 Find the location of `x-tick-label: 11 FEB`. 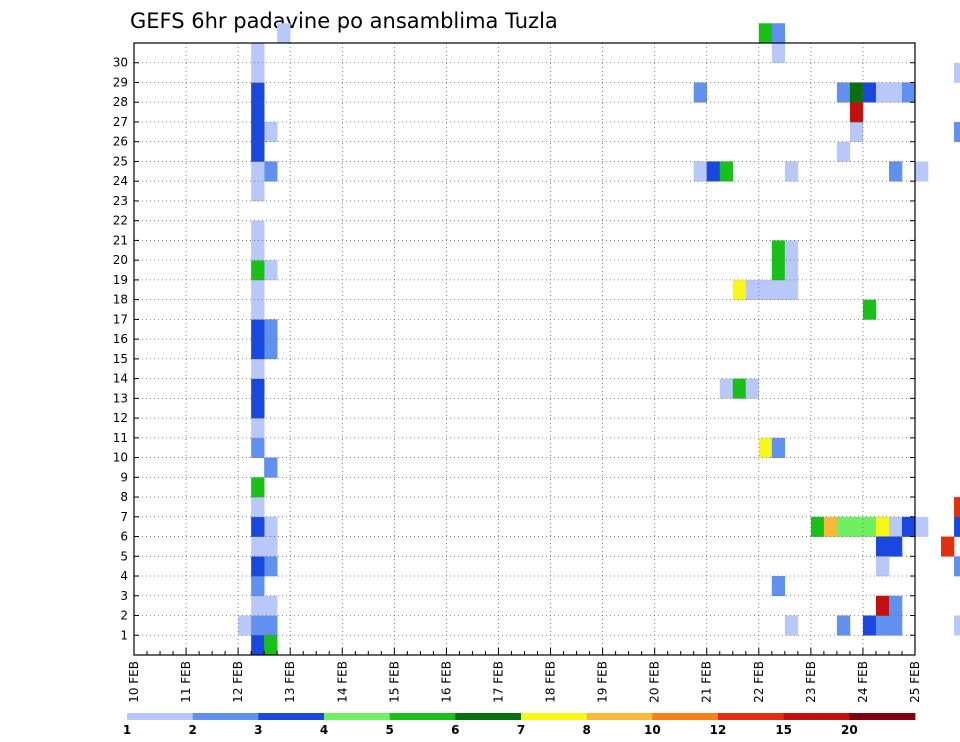

x-tick-label: 11 FEB is located at coordinates (186, 682).